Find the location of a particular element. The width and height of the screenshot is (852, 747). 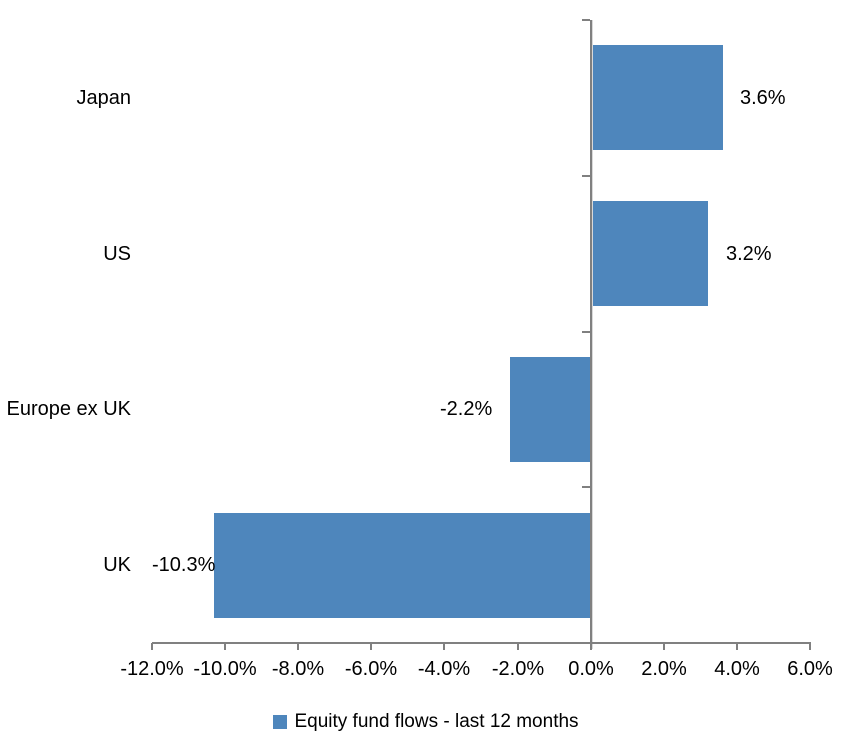

bar-us is located at coordinates (649, 253).